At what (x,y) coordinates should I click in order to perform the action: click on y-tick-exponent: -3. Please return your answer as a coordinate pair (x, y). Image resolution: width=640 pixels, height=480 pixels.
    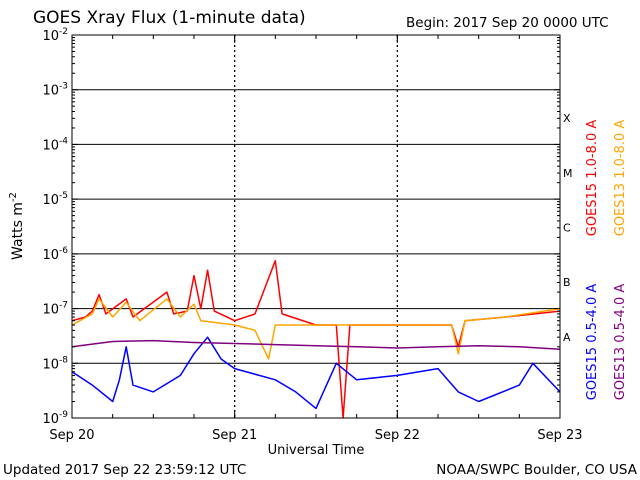
    Looking at the image, I should click on (63, 87).